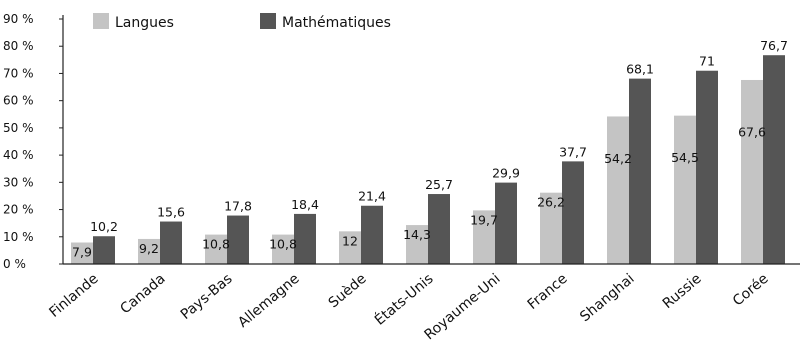 This screenshot has height=354, width=801. I want to click on value-label-langues: 9,2, so click(149, 248).